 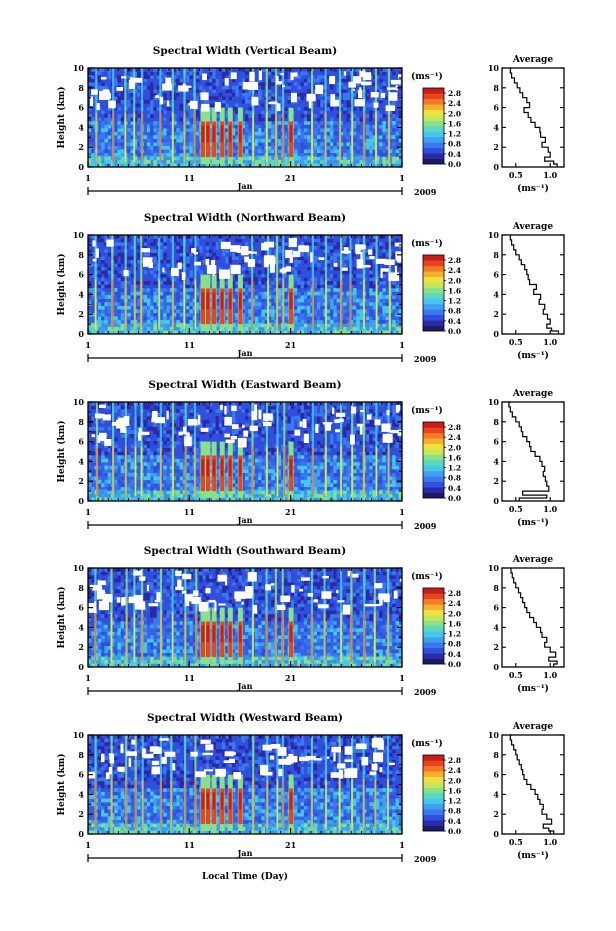 I want to click on y-tick-label: 0, so click(x=81, y=334).